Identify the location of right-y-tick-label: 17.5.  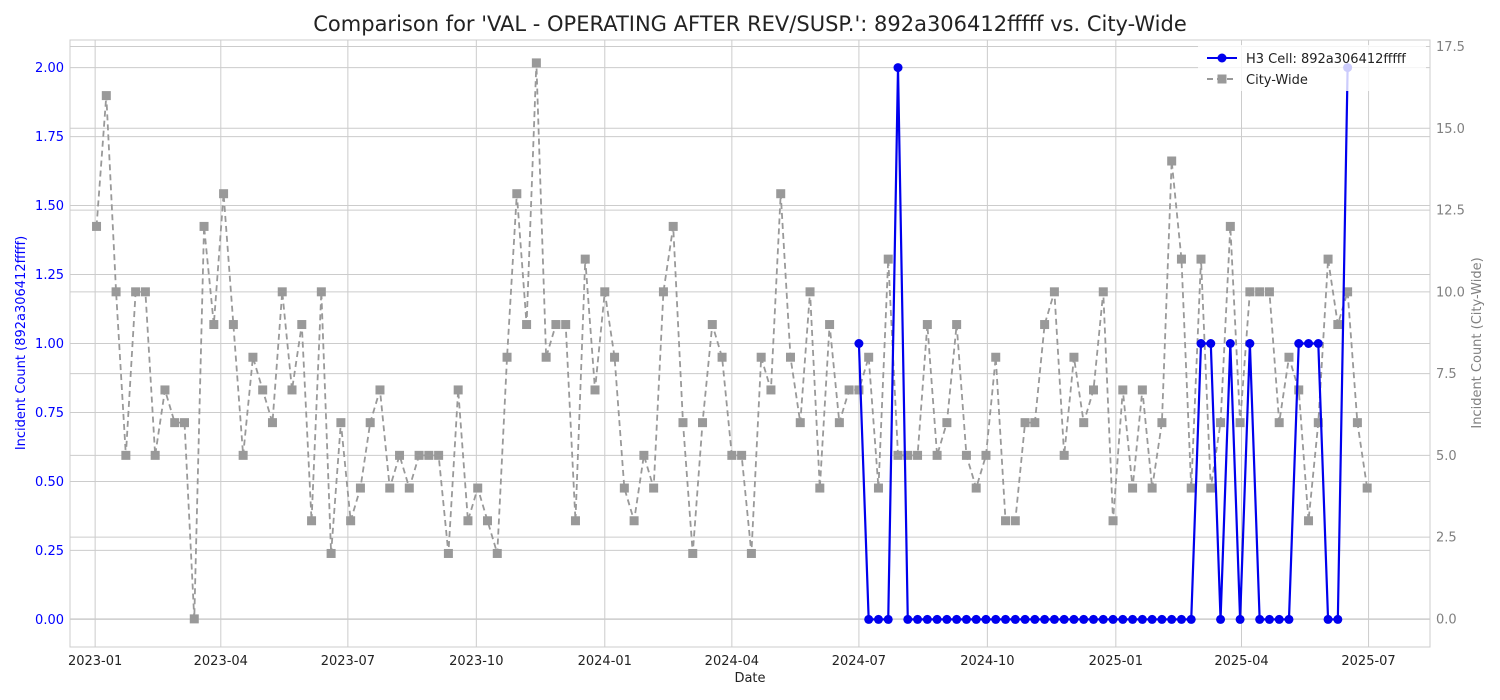
(1450, 47).